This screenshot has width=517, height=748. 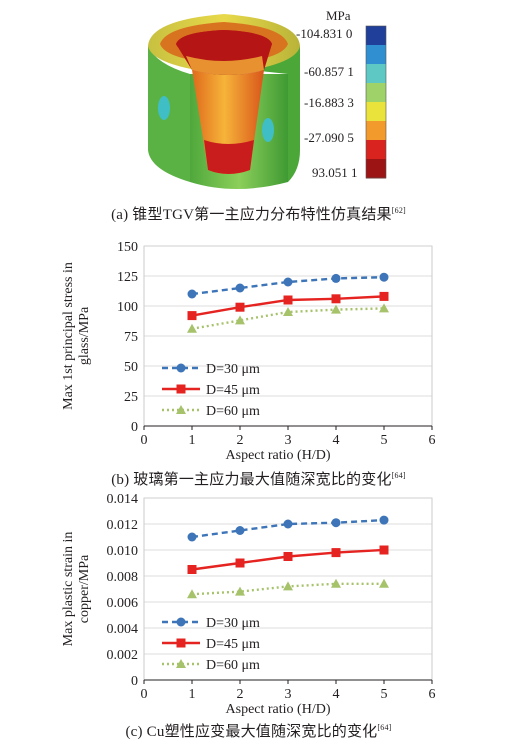 What do you see at coordinates (123, 577) in the screenshot?
I see `strain-ytick-label: 0.008` at bounding box center [123, 577].